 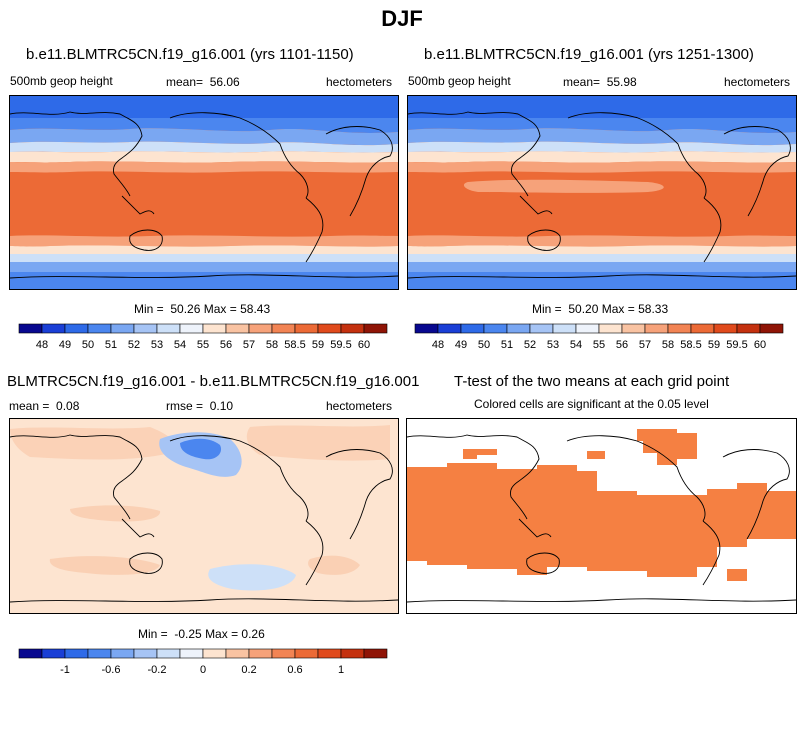 I want to click on panel4-map-svg, so click(x=601, y=516).